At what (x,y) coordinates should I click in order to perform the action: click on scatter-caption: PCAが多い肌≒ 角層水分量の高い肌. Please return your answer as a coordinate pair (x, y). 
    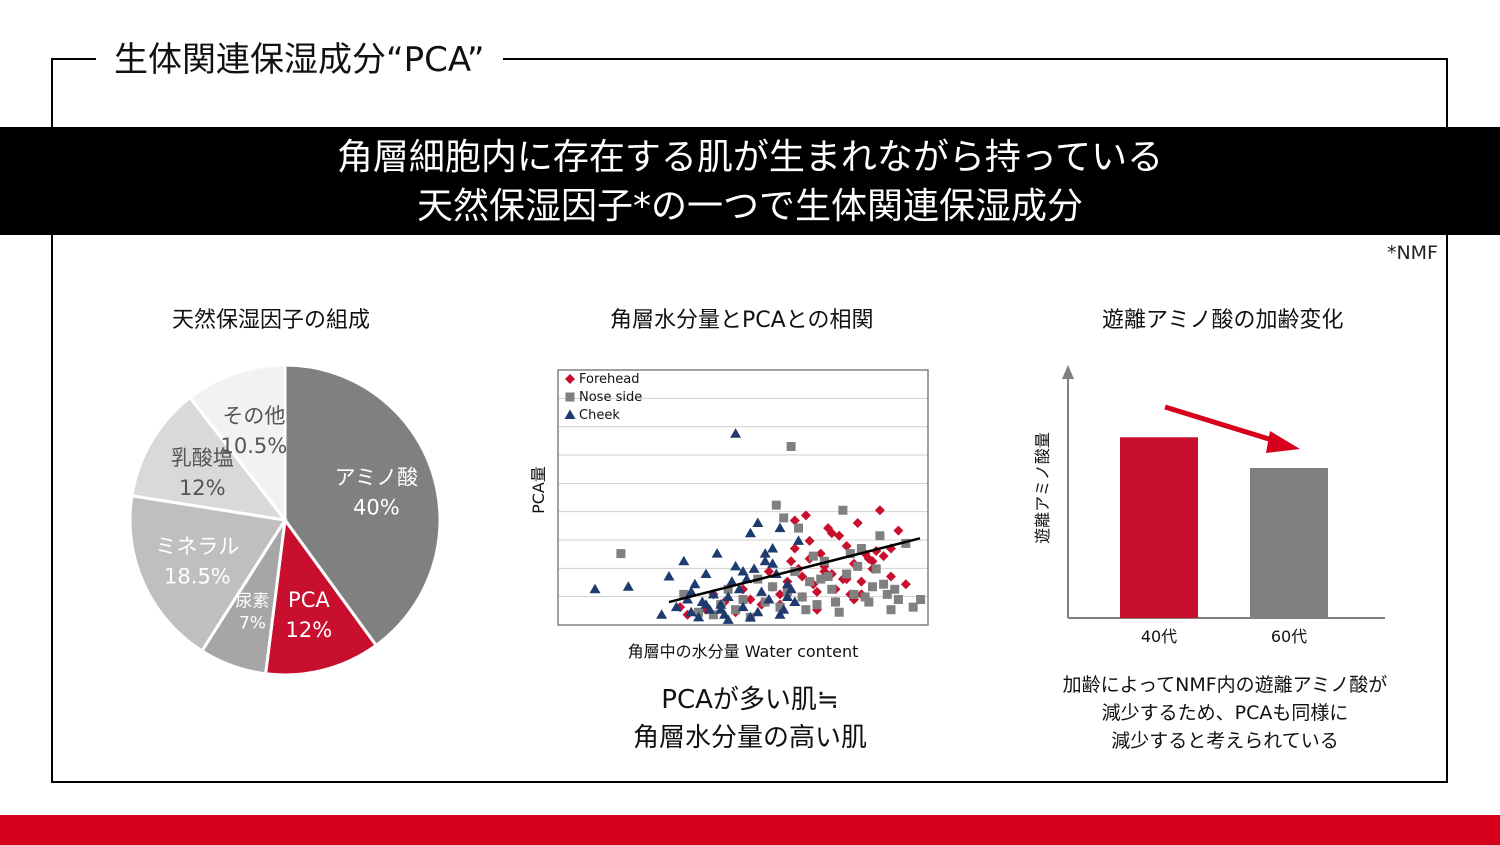
    Looking at the image, I should click on (750, 719).